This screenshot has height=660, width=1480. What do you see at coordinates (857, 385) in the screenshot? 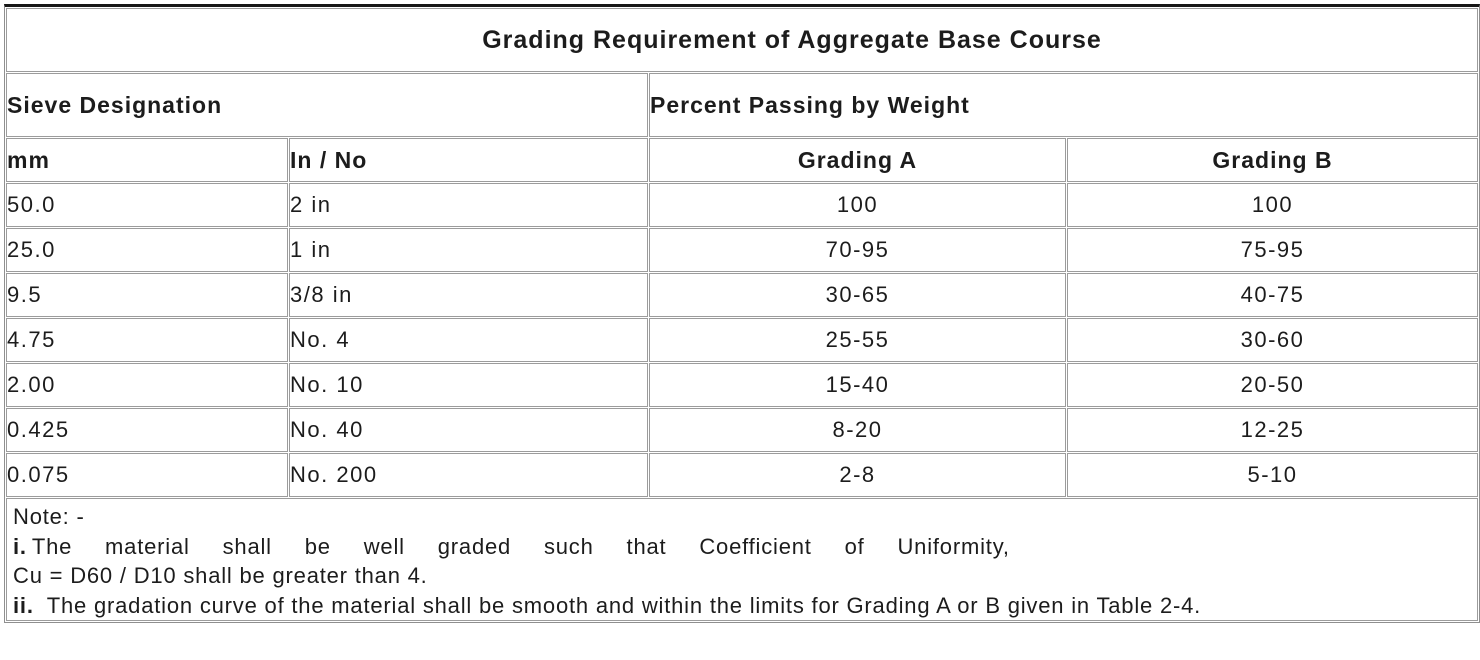
I see `cell-grading-a: 15-40` at bounding box center [857, 385].